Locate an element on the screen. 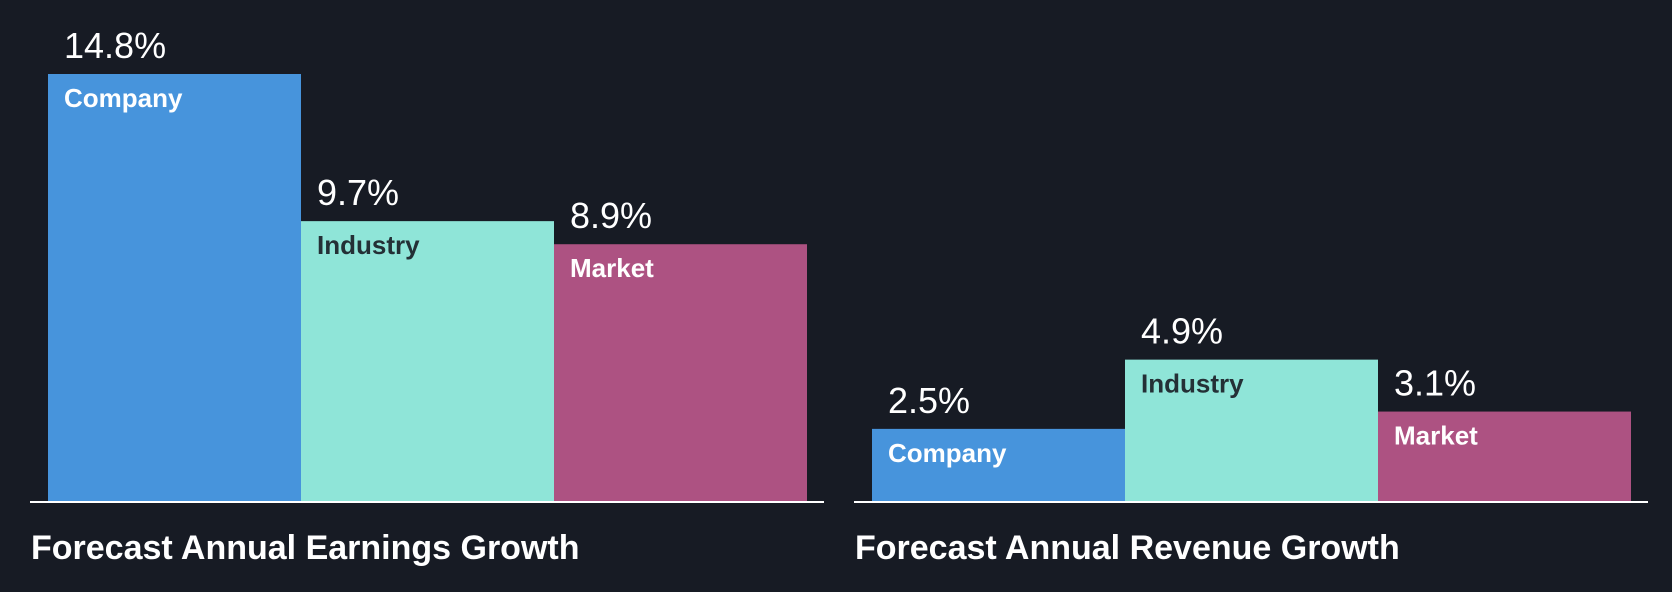  earnings-bar-industry is located at coordinates (427, 361).